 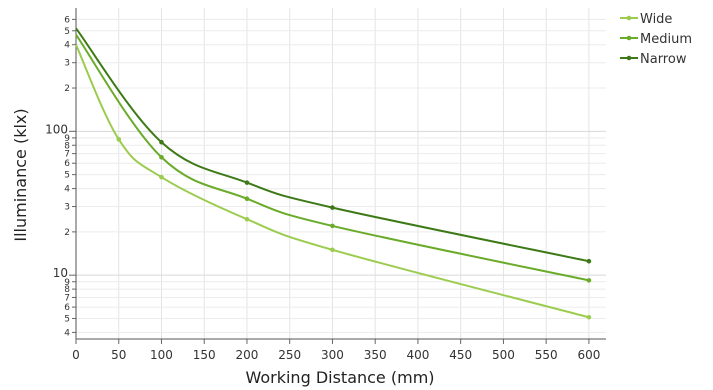 What do you see at coordinates (417, 355) in the screenshot?
I see `x-tick-label: 400` at bounding box center [417, 355].